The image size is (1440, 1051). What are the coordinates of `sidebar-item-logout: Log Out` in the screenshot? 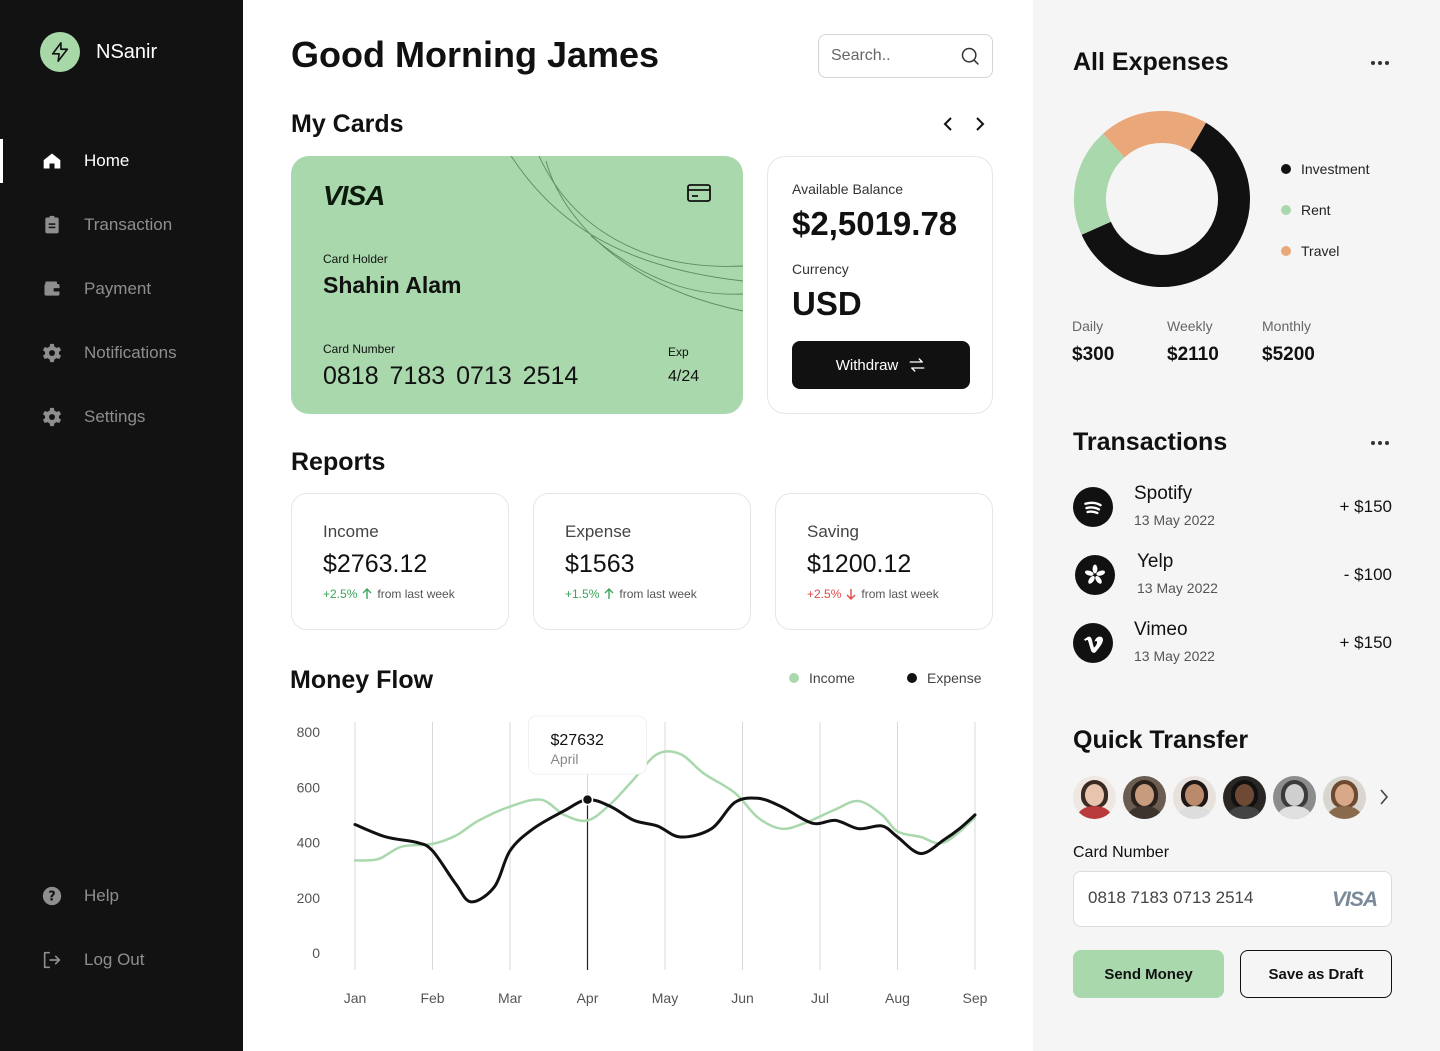 It's located at (121, 960).